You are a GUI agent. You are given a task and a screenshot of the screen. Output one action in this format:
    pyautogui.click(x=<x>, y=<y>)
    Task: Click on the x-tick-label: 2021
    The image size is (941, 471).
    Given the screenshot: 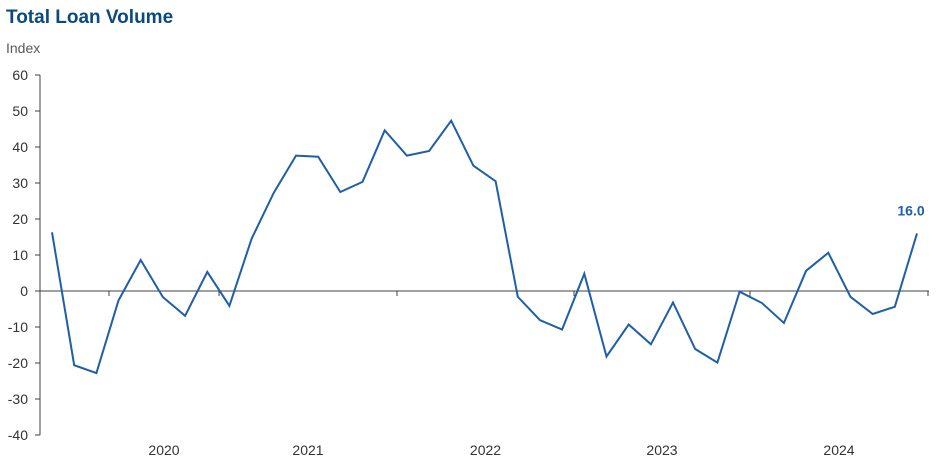 What is the action you would take?
    pyautogui.click(x=307, y=450)
    